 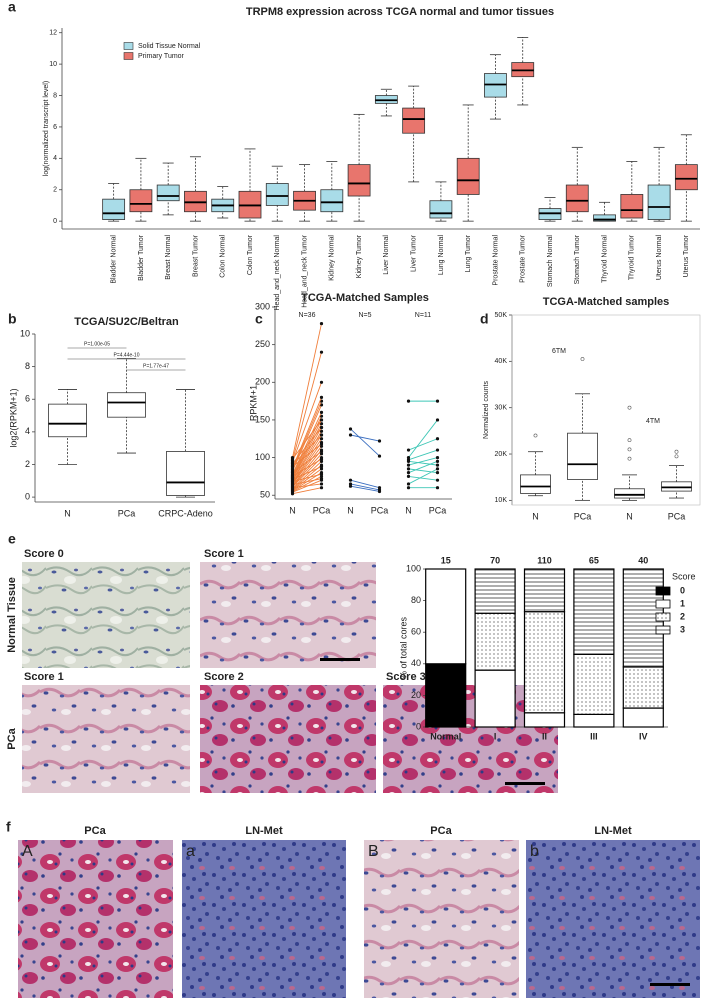 I want to click on panel-letter: c, so click(x=259, y=319).